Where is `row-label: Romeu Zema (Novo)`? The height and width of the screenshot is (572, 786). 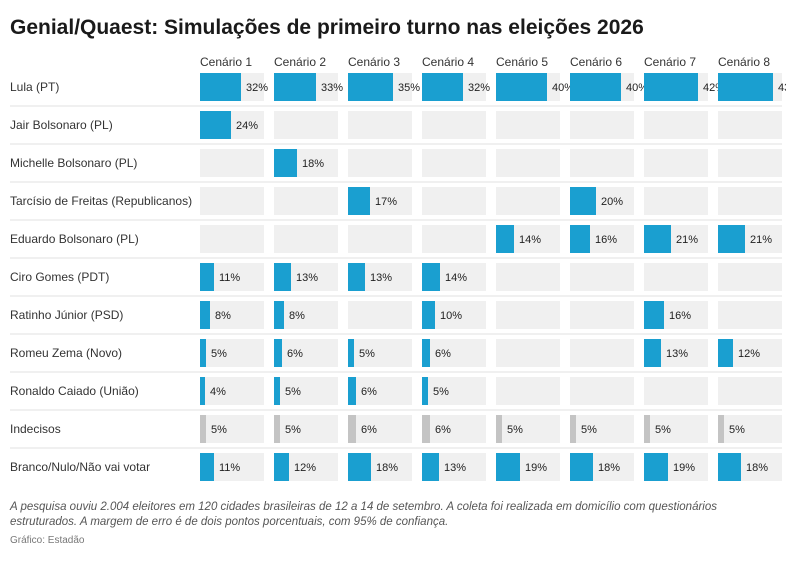
row-label: Romeu Zema (Novo) is located at coordinates (66, 353).